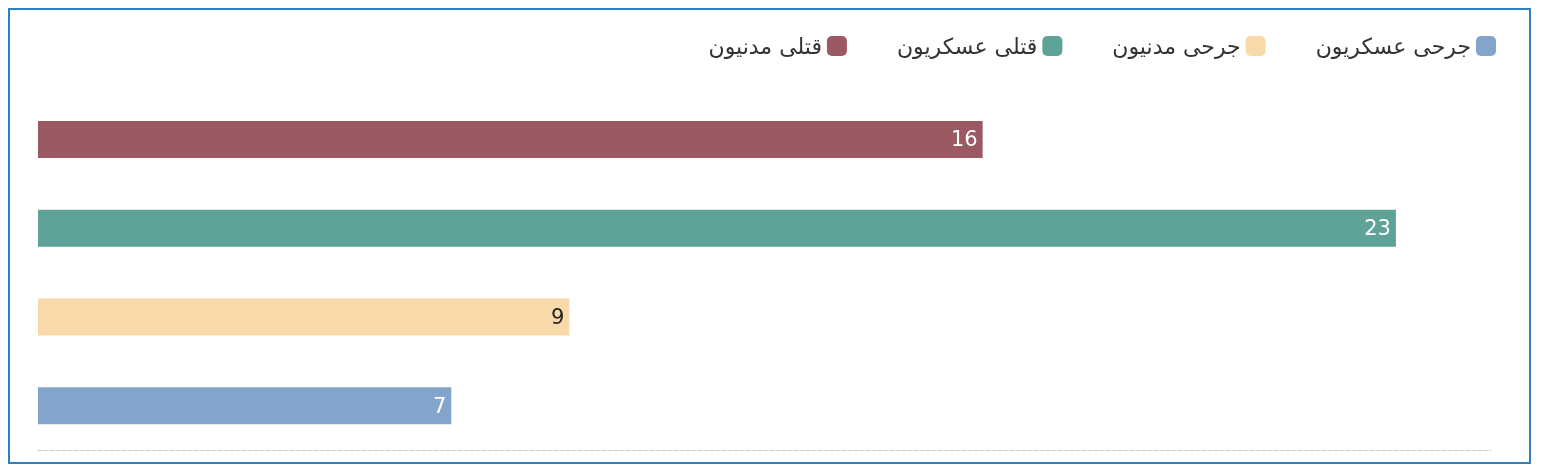 The width and height of the screenshot is (1541, 466). What do you see at coordinates (439, 405) in the screenshot?
I see `data-label: 7` at bounding box center [439, 405].